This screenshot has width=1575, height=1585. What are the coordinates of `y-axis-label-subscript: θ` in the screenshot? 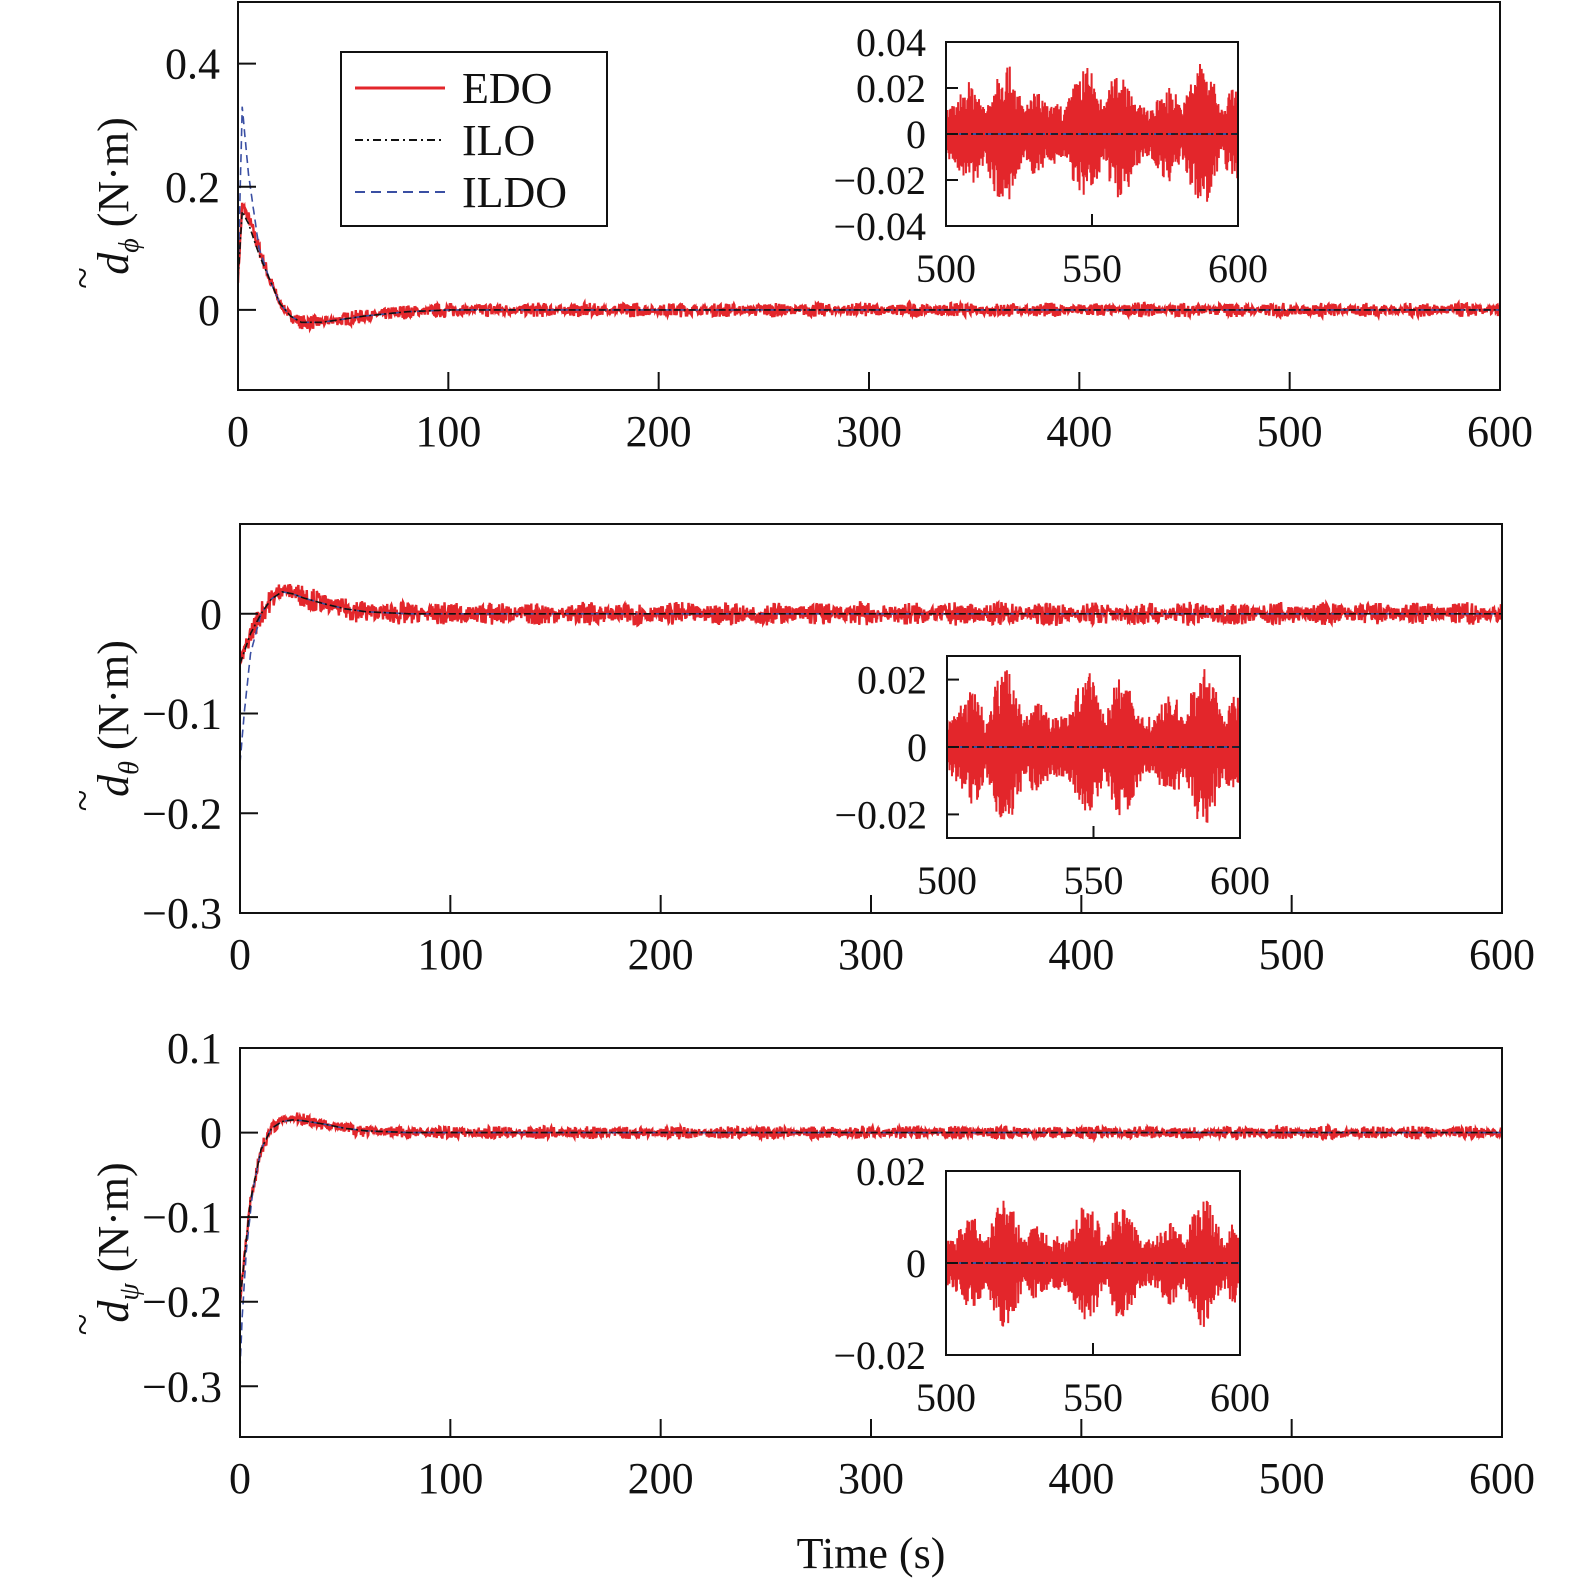 It's located at (129, 768).